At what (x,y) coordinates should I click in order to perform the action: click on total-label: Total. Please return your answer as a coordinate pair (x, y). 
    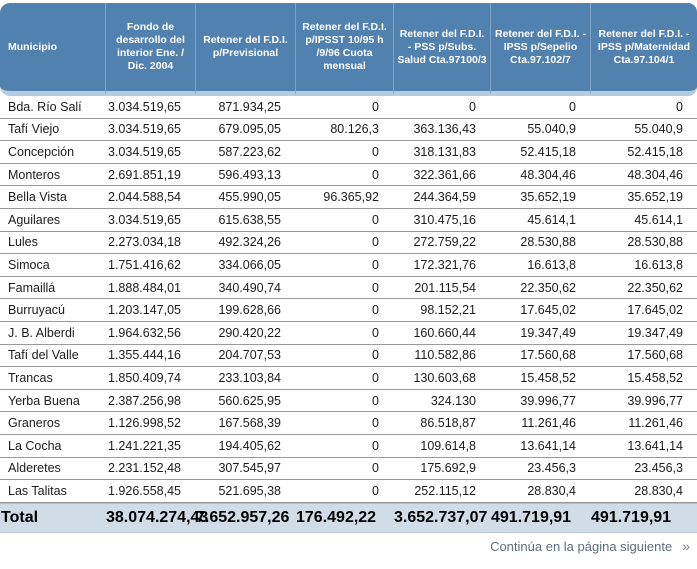
    Looking at the image, I should click on (52, 517).